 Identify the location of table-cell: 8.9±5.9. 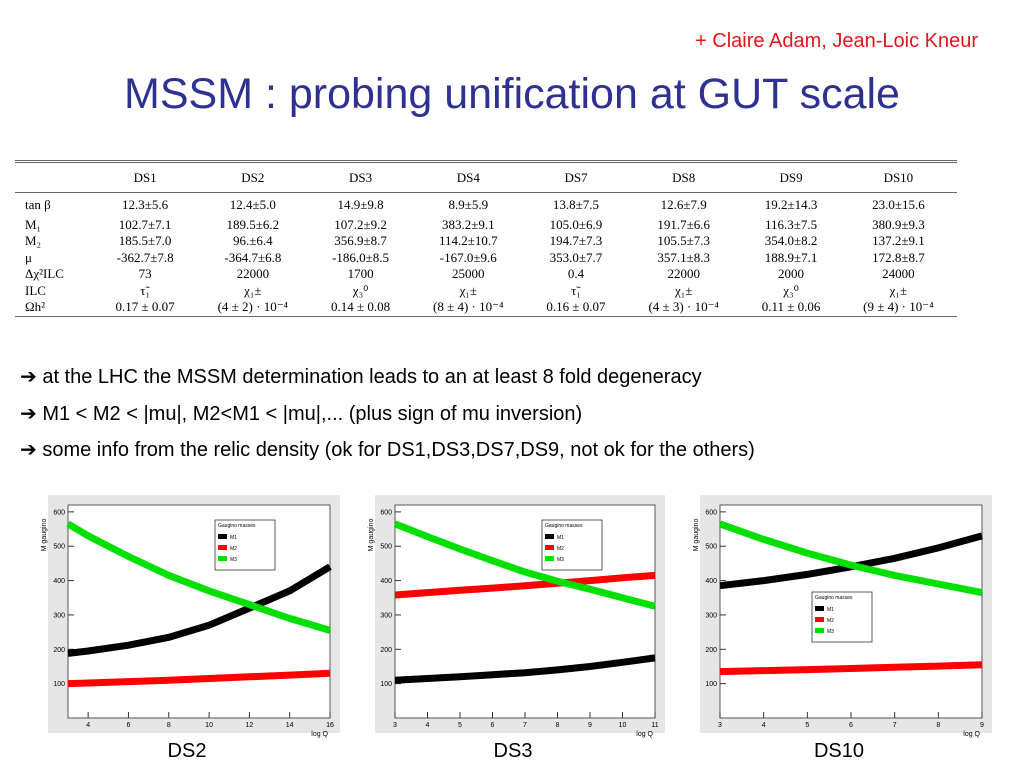
(468, 204).